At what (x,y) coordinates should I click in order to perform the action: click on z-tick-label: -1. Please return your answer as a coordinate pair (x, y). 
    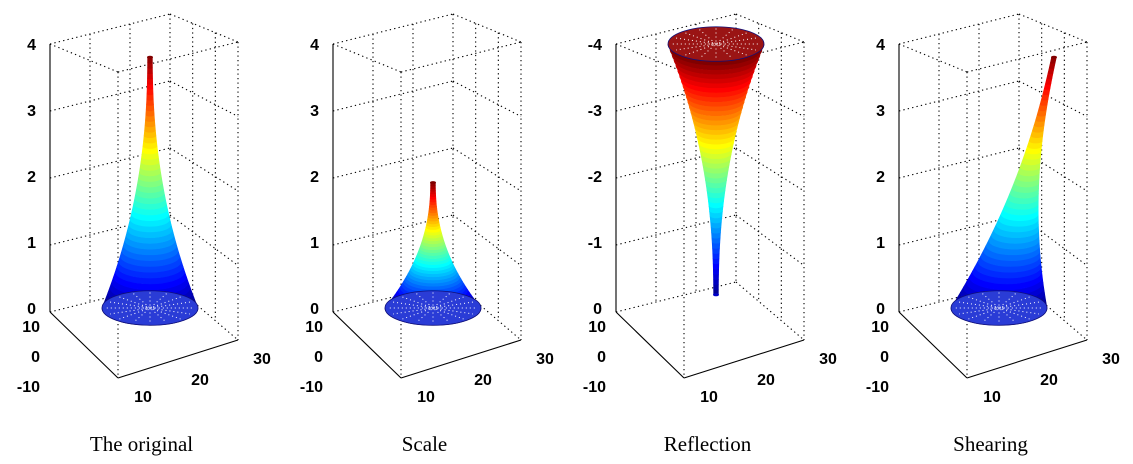
    Looking at the image, I should click on (595, 243).